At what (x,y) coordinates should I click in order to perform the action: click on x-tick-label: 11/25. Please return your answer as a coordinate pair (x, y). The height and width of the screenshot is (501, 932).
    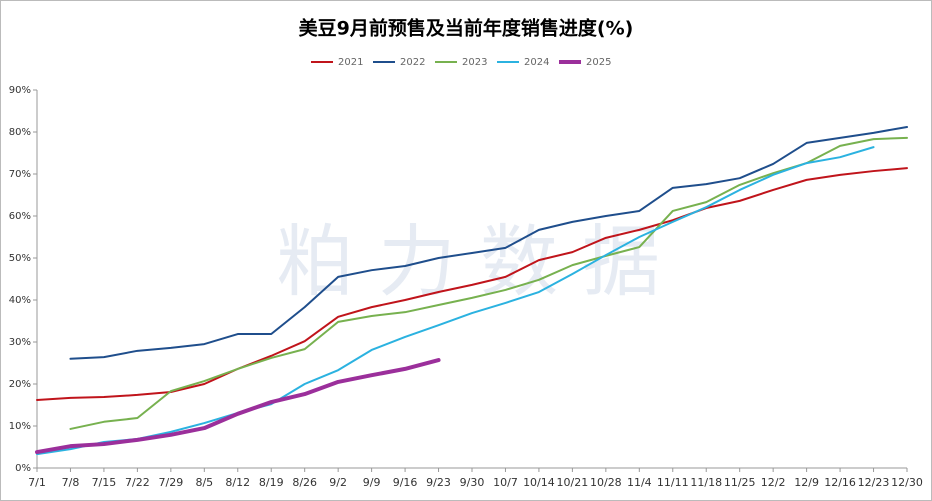
    Looking at the image, I should click on (740, 482).